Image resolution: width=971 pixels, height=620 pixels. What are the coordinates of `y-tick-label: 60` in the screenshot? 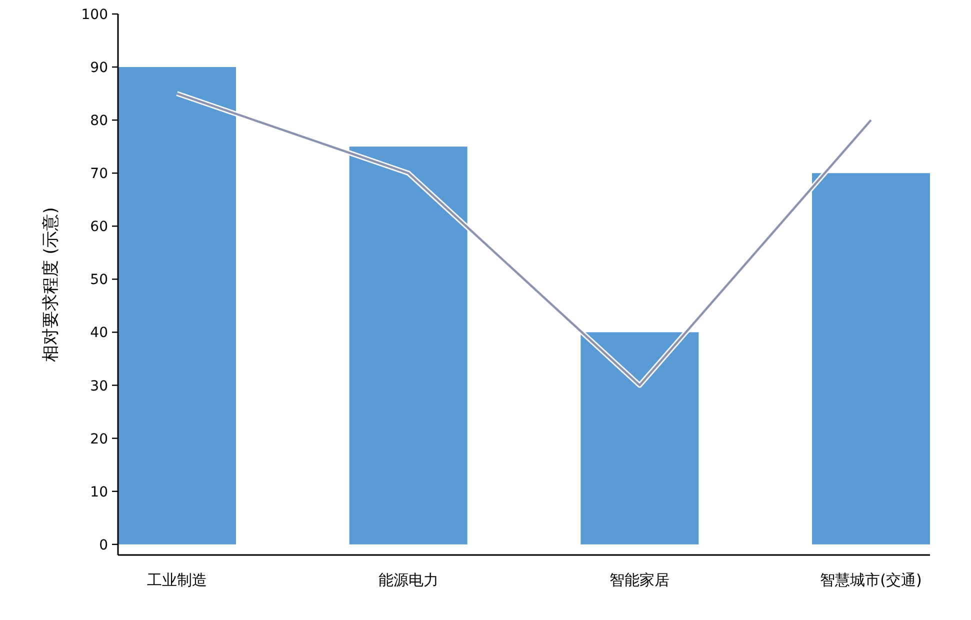 It's located at (99, 227).